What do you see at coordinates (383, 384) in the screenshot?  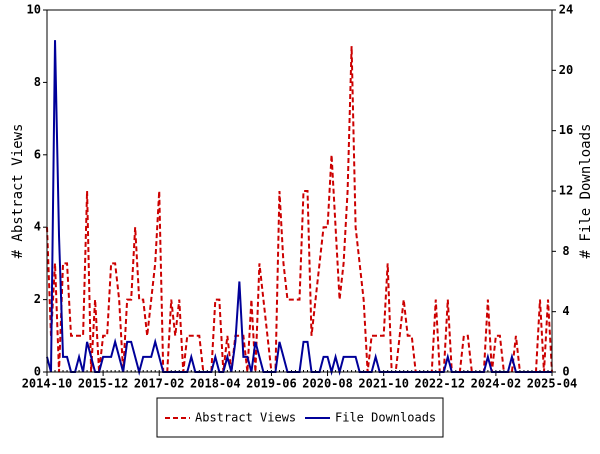 I see `x-tick-label: 2021-10` at bounding box center [383, 384].